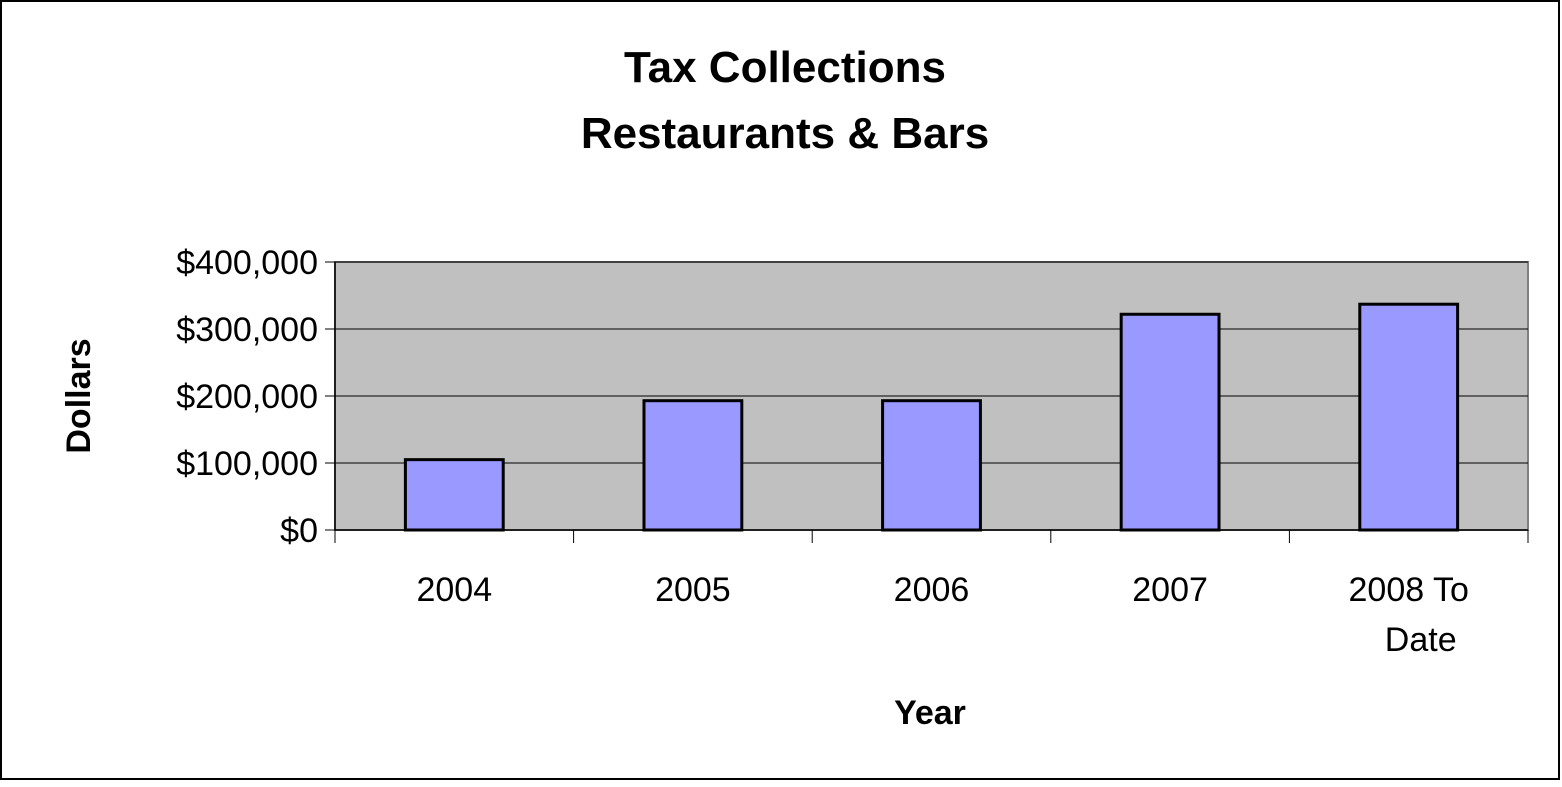 The image size is (1562, 787). I want to click on chart-title-line-2: Restaurants & Bars, so click(785, 133).